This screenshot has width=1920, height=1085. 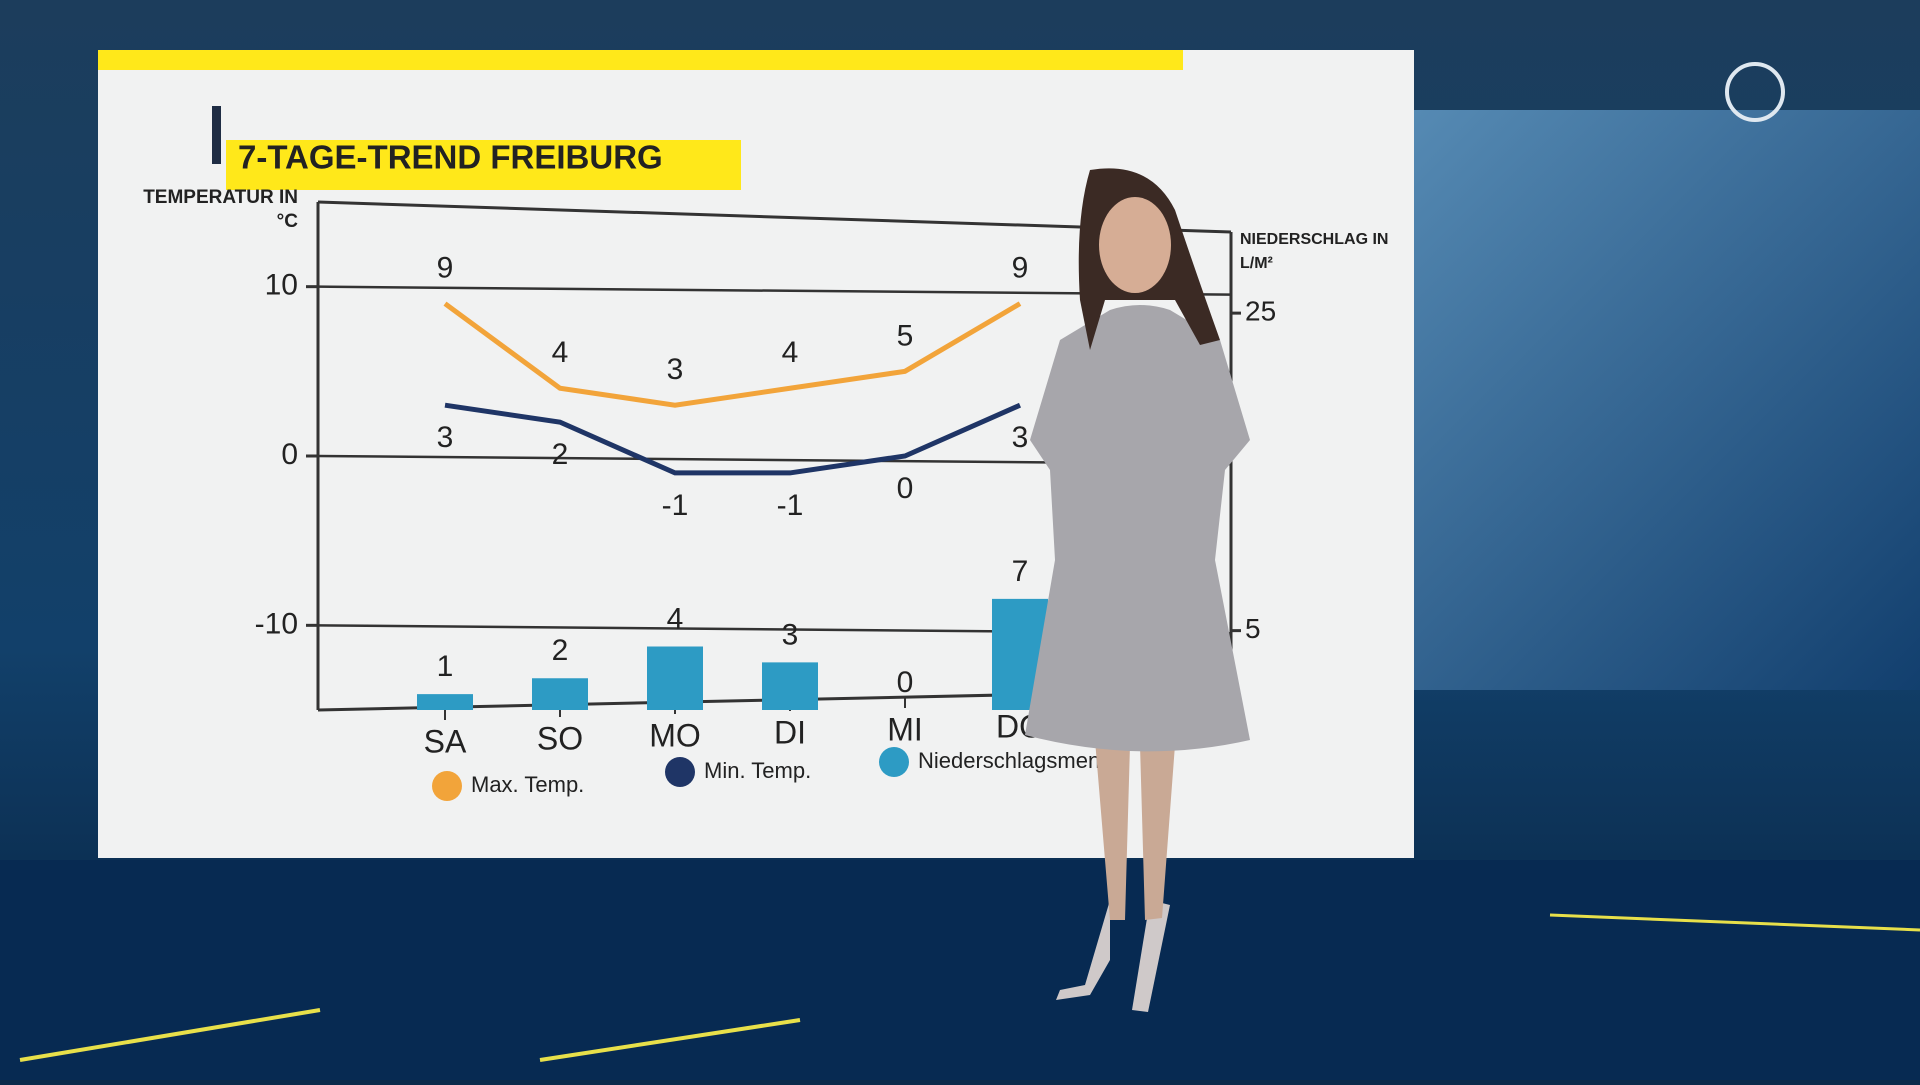 What do you see at coordinates (445, 666) in the screenshot?
I see `data-label: 1` at bounding box center [445, 666].